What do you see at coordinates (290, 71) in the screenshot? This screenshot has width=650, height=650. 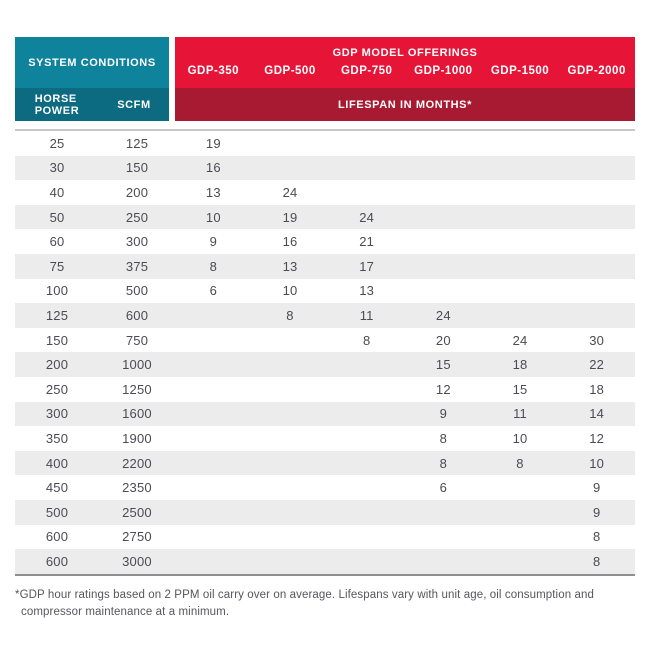 I see `model-header-gdp-500: GDP-500` at bounding box center [290, 71].